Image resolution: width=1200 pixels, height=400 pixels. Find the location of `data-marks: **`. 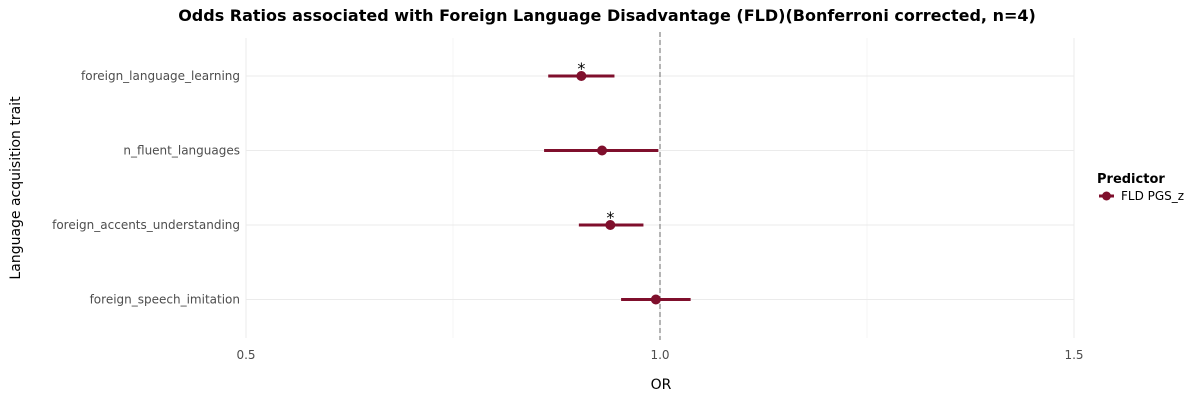

data-marks: ** is located at coordinates (617, 182).